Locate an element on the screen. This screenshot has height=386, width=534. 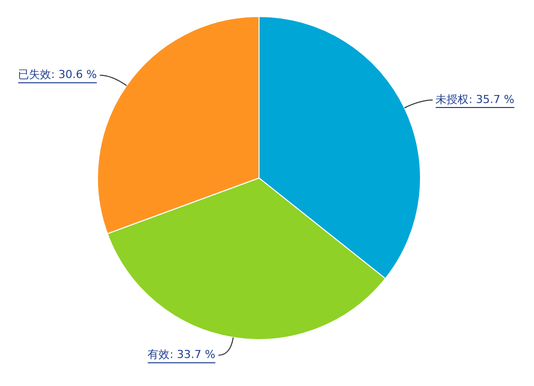
slice-label: 有效: 33.7 % is located at coordinates (182, 355).